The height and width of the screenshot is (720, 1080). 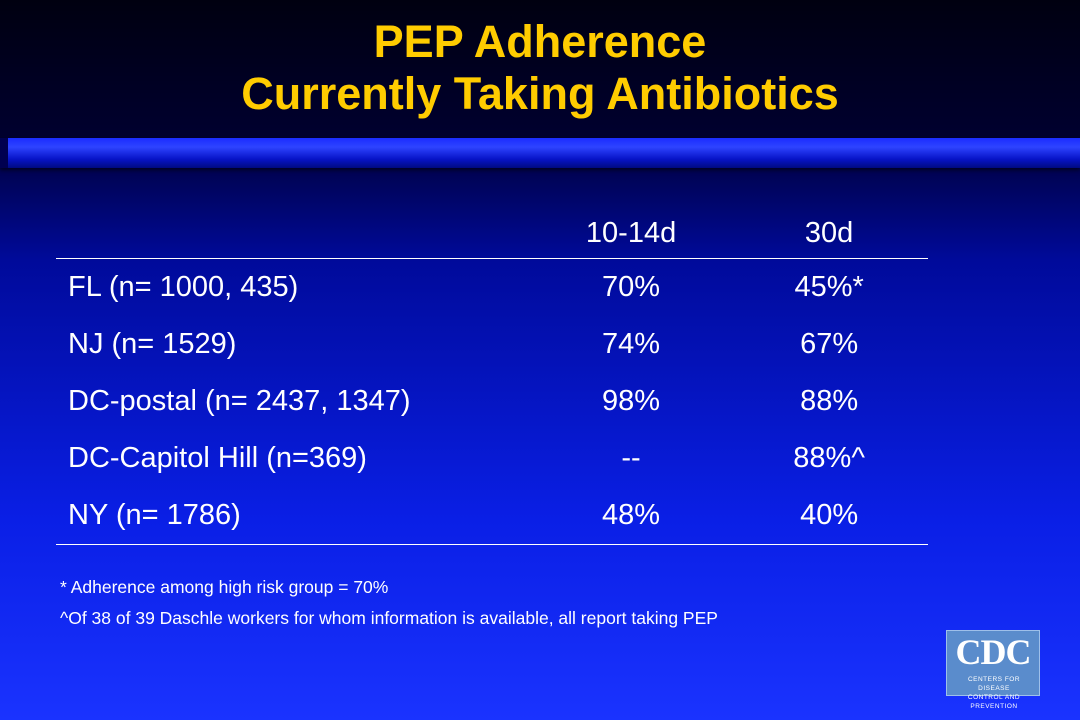 I want to click on row-10-14d-value: 74%, so click(x=631, y=344).